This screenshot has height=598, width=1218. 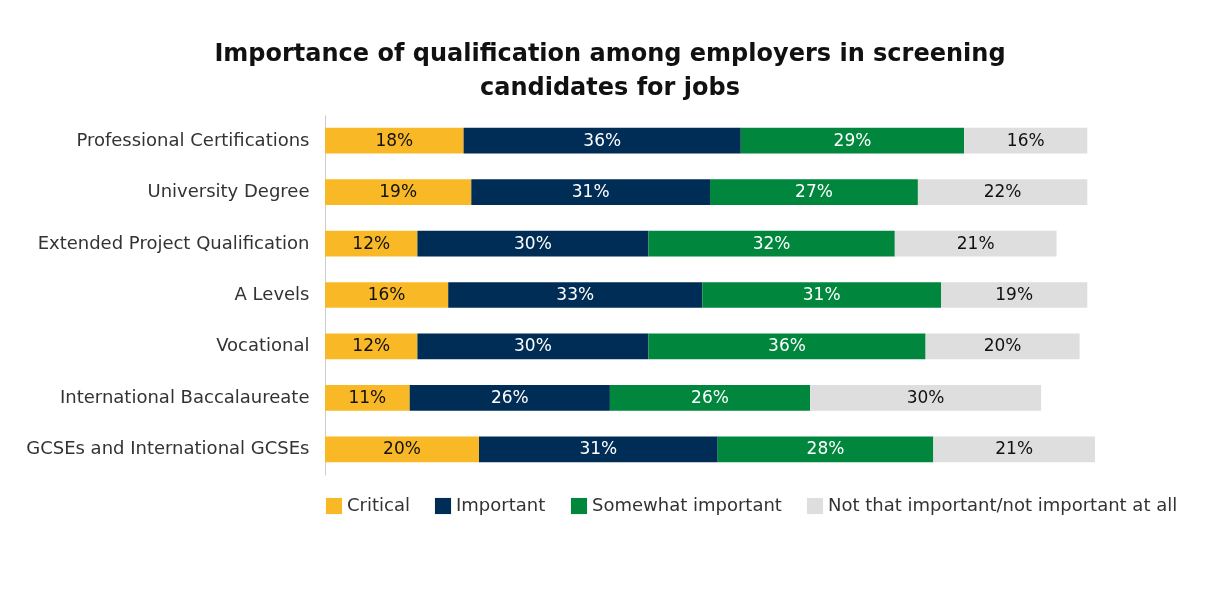 I want to click on legend-label: Critical, so click(x=378, y=504).